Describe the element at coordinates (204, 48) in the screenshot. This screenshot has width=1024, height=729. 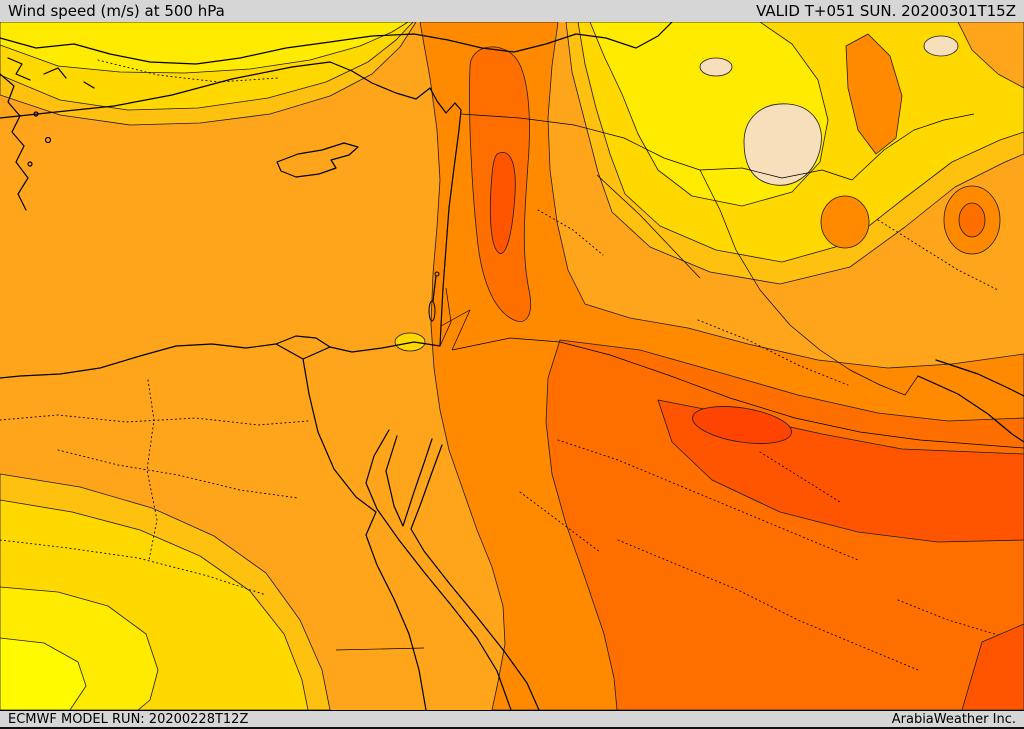
I see `band-bright-topleft` at that location.